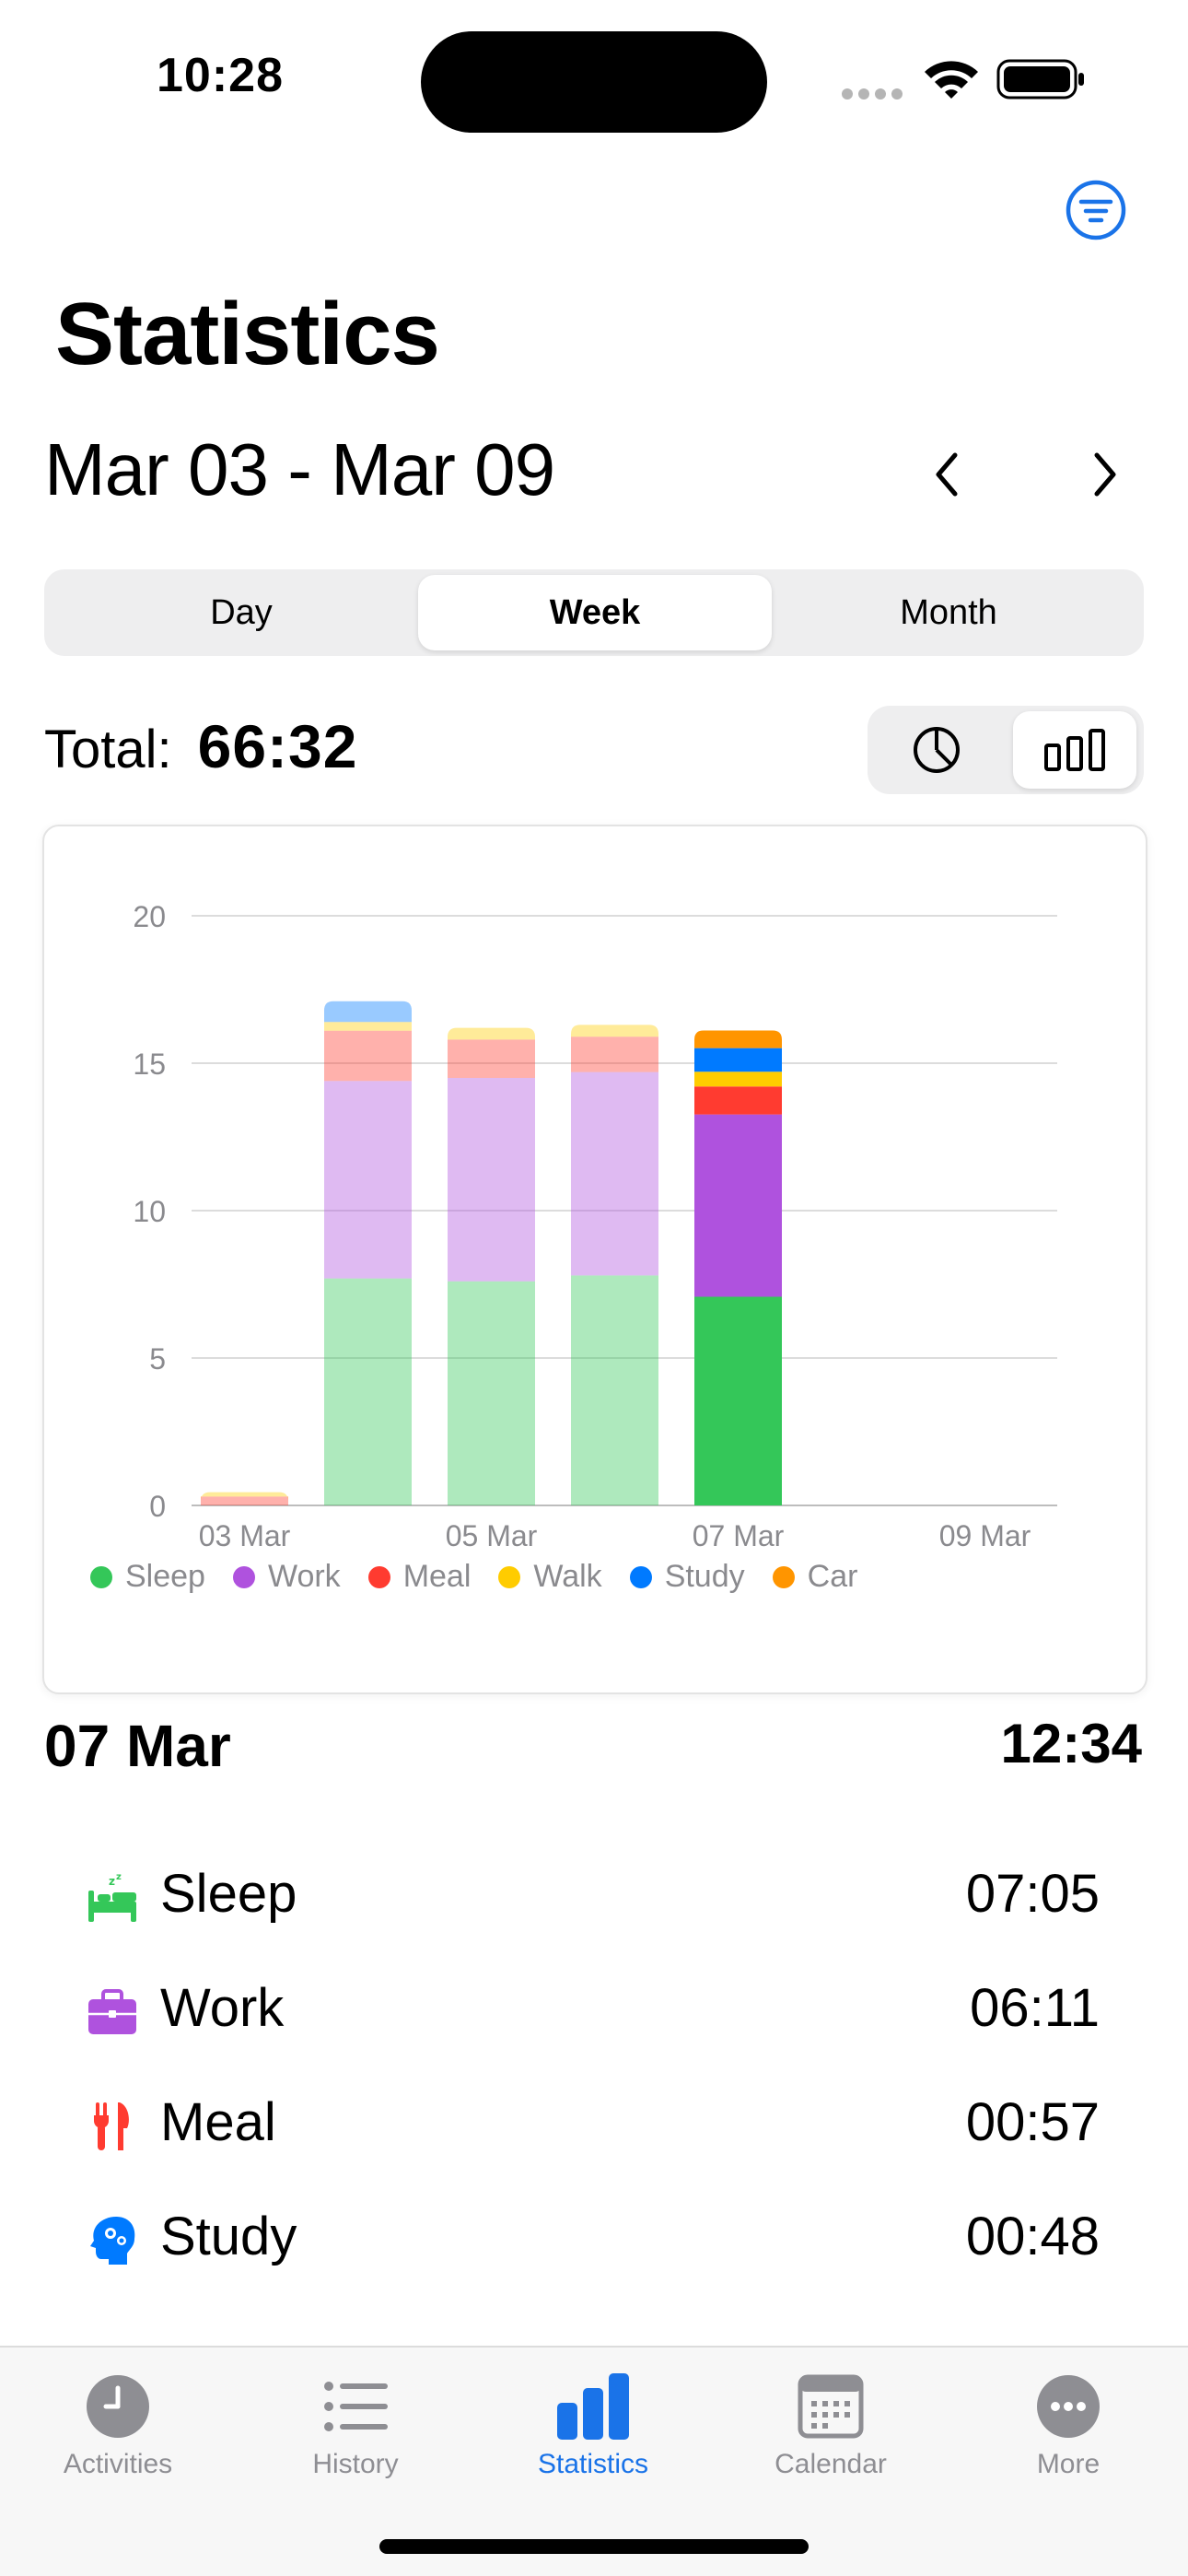 Image resolution: width=1188 pixels, height=2576 pixels. I want to click on total-label: Total:, so click(108, 749).